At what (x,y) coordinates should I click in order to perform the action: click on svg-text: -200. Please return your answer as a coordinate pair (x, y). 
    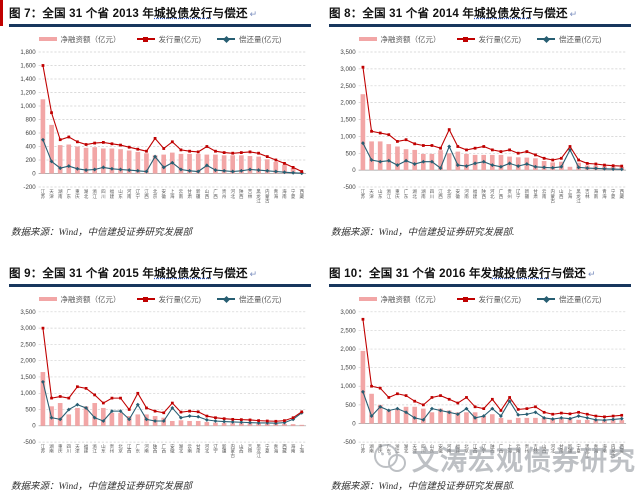
    Looking at the image, I should click on (29, 186).